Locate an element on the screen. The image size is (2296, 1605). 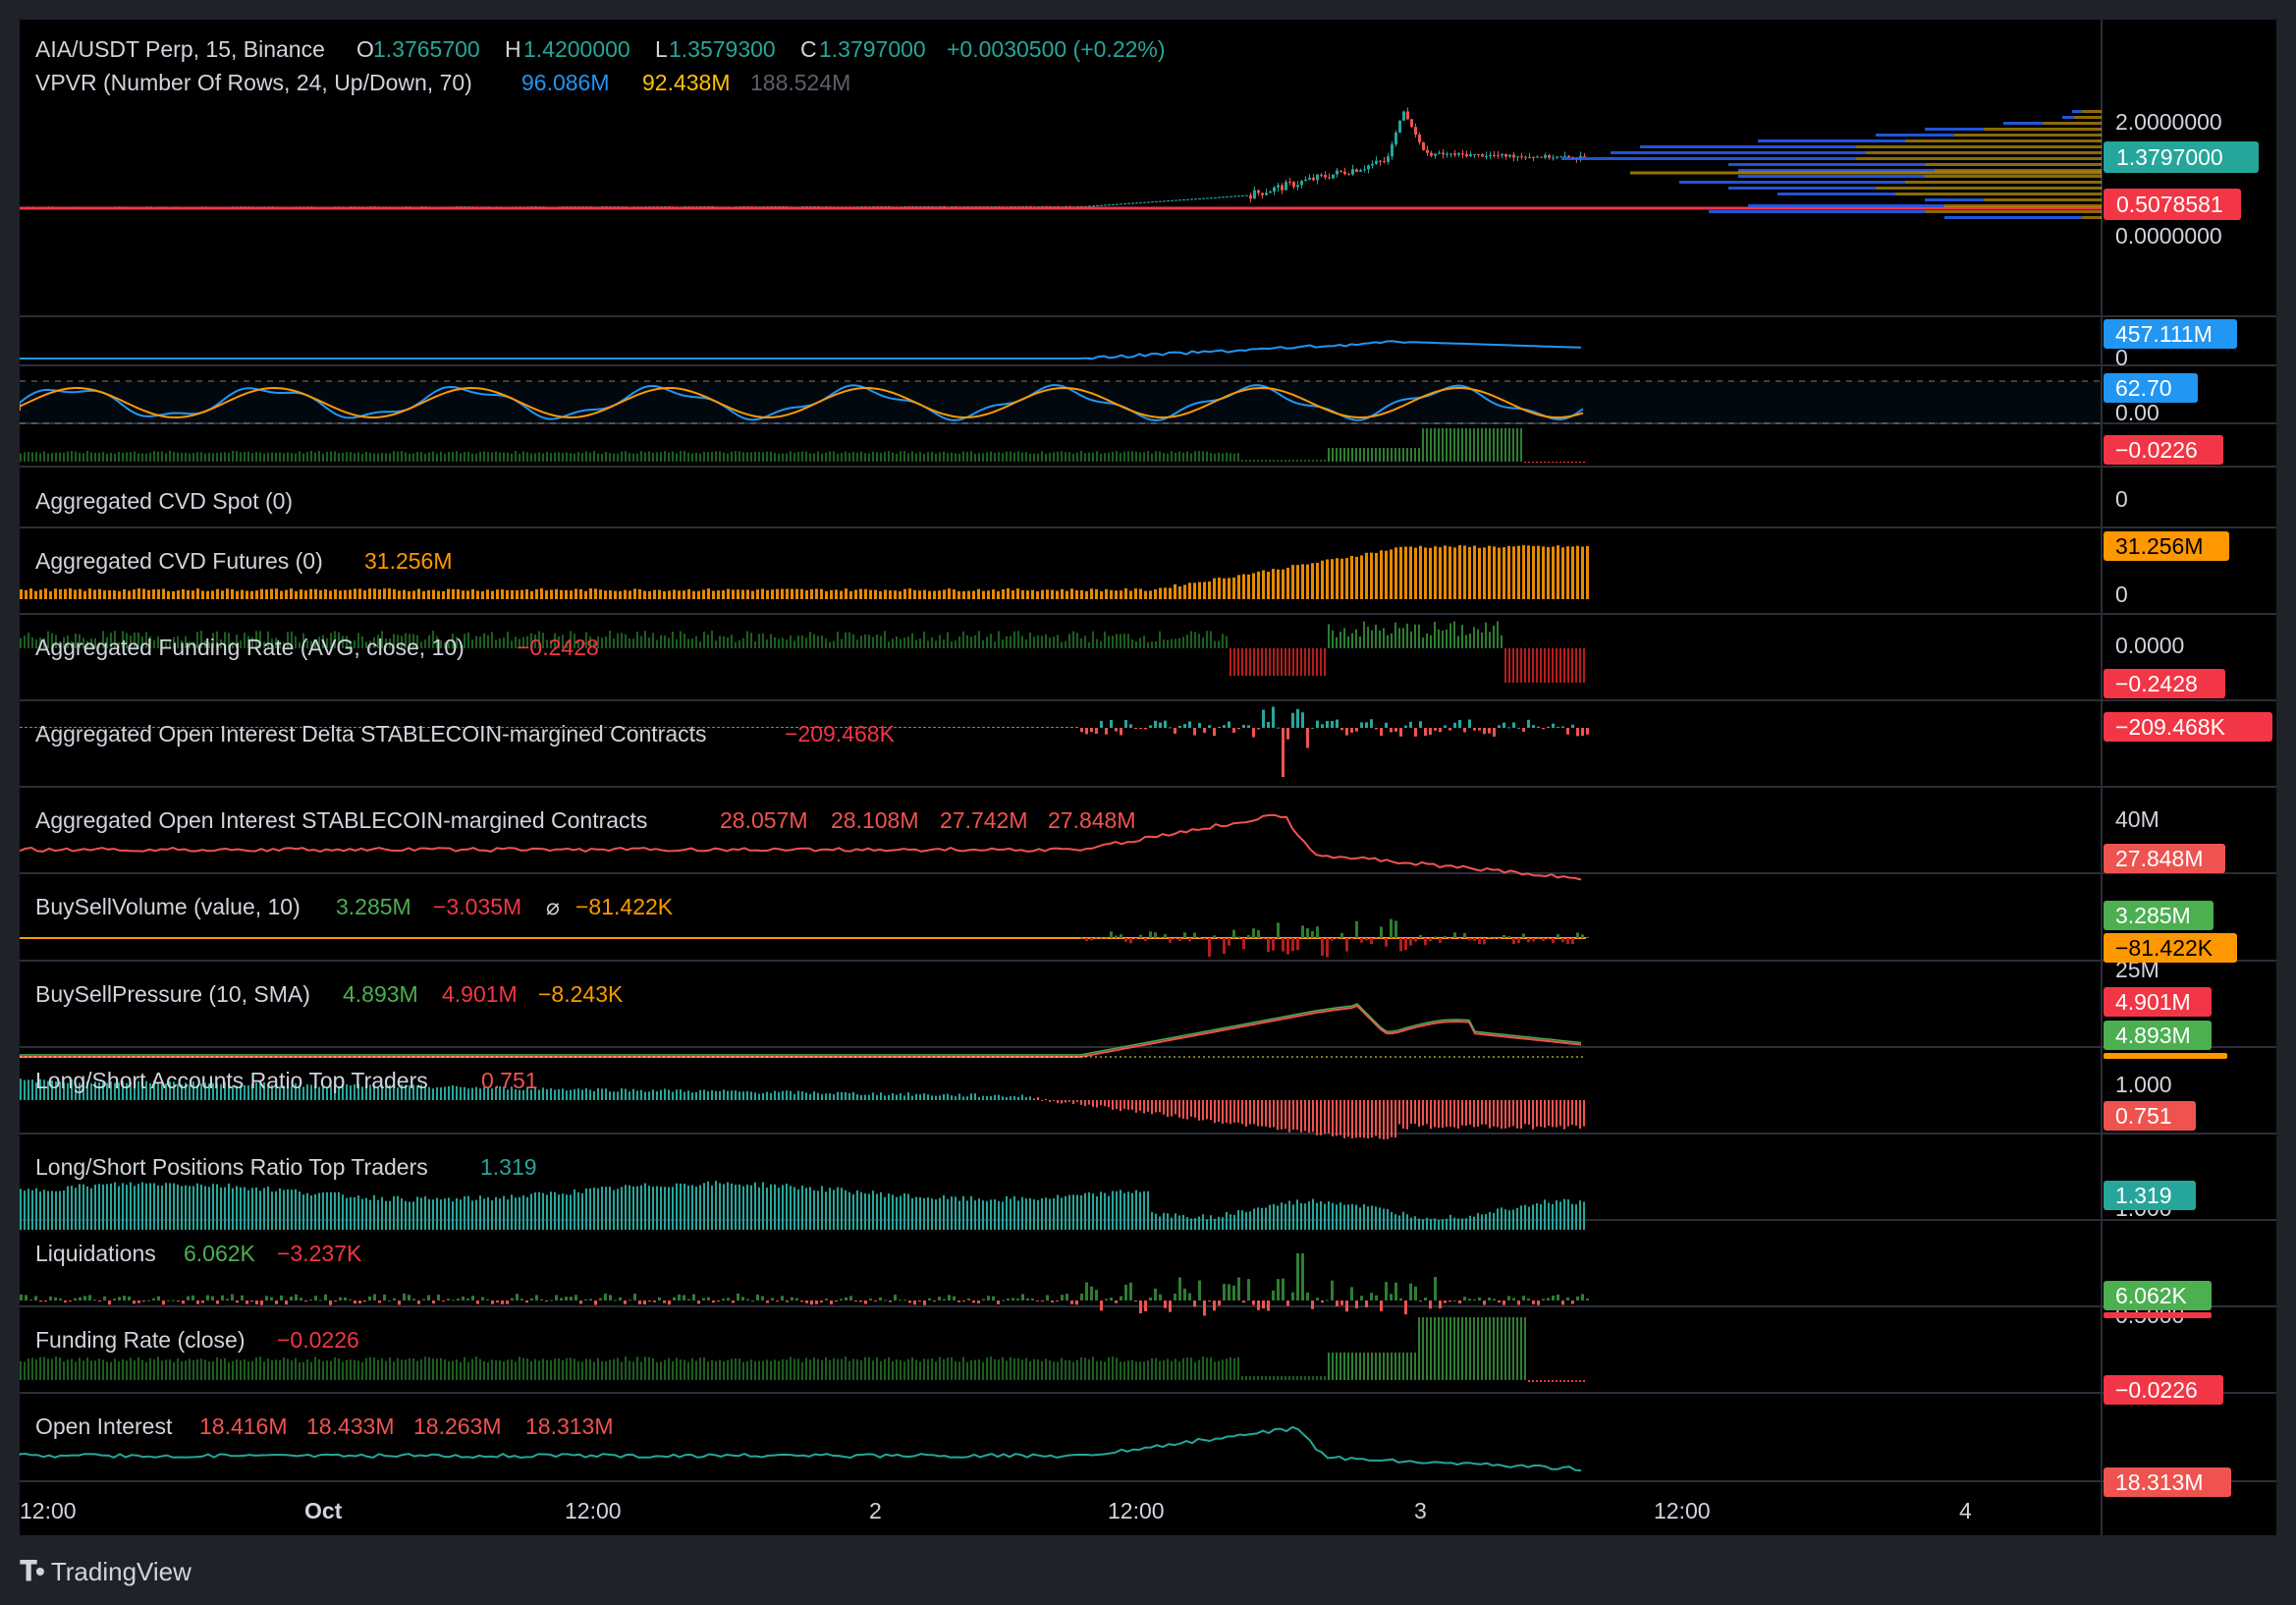
tradingview-logo: 𝐓• TradingView is located at coordinates (105, 1572).